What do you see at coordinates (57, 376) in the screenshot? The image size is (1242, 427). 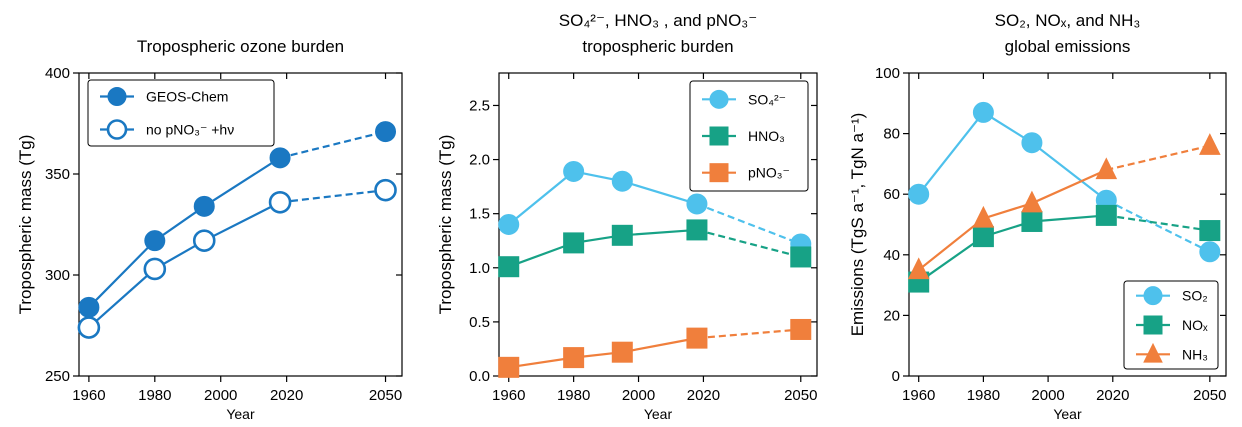 I see `y-tick-label: 250` at bounding box center [57, 376].